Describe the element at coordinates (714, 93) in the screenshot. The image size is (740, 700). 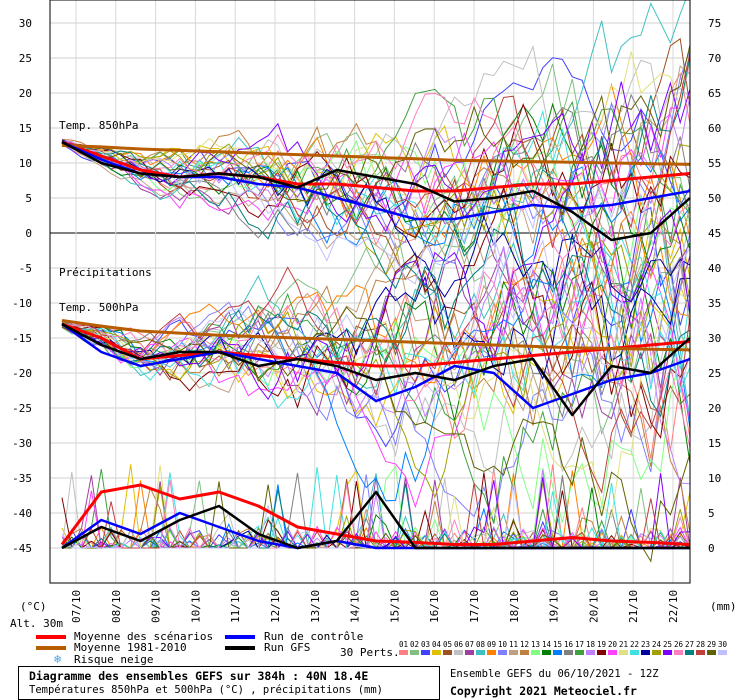
I see `right-tick-label: 65` at that location.